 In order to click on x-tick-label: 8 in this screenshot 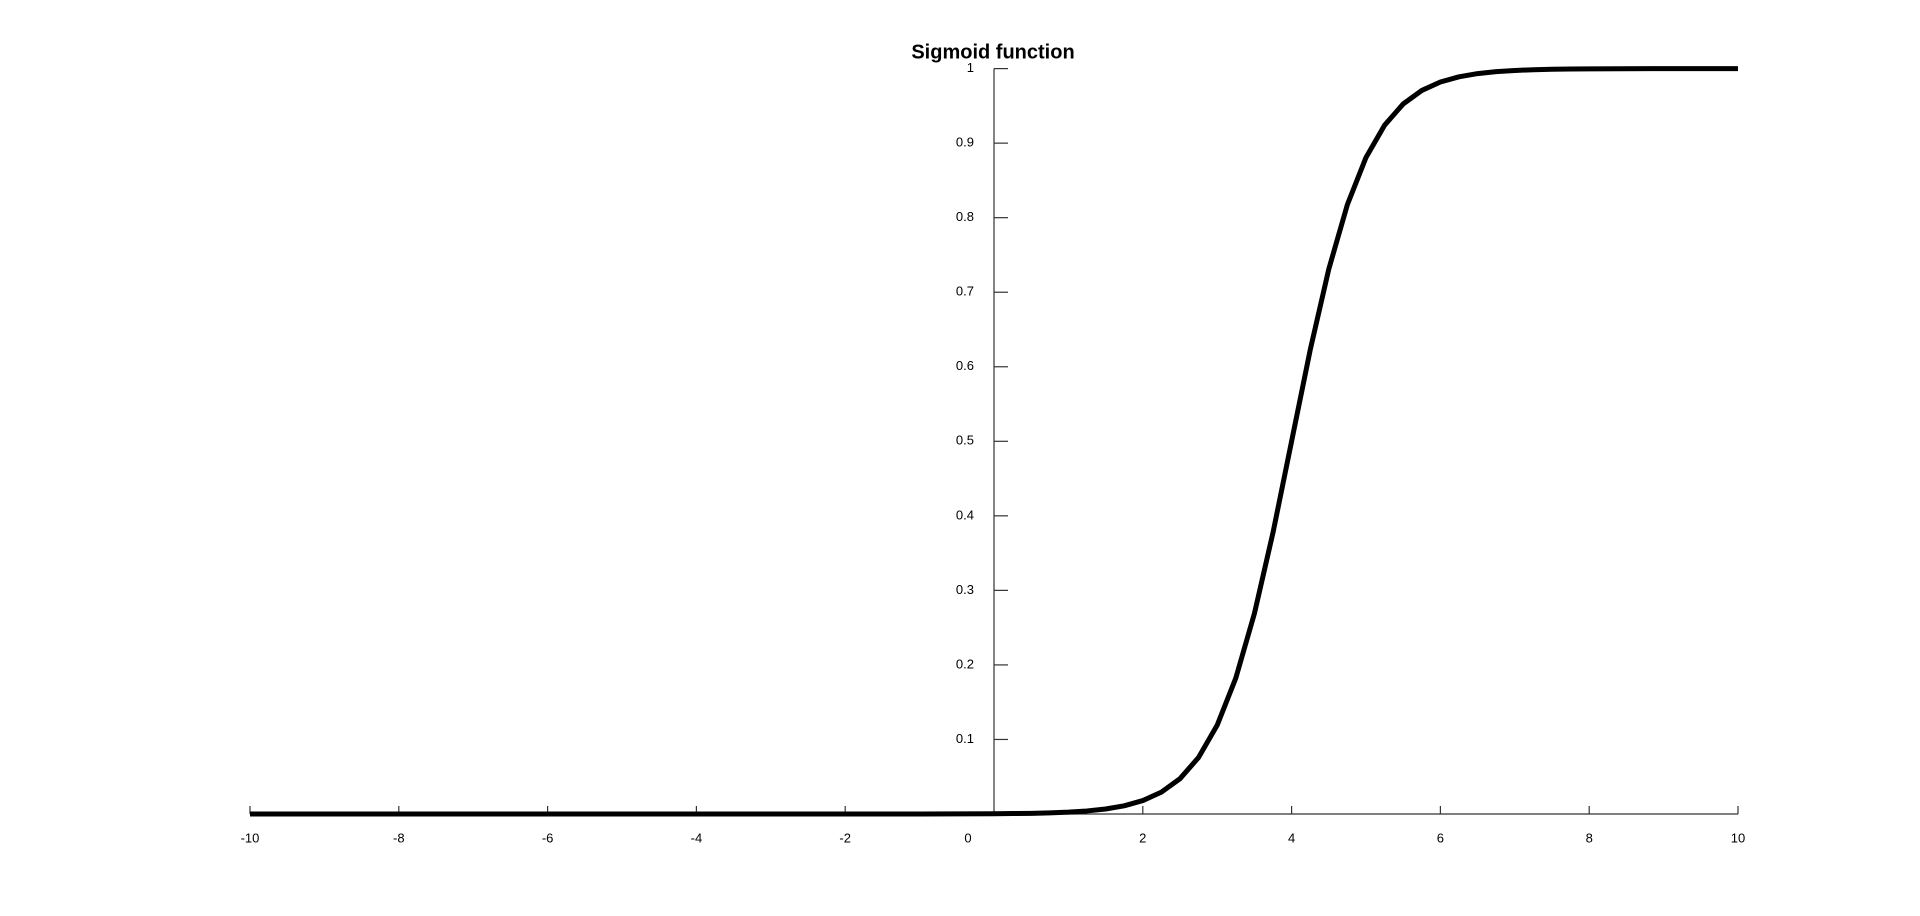, I will do `click(1589, 837)`.